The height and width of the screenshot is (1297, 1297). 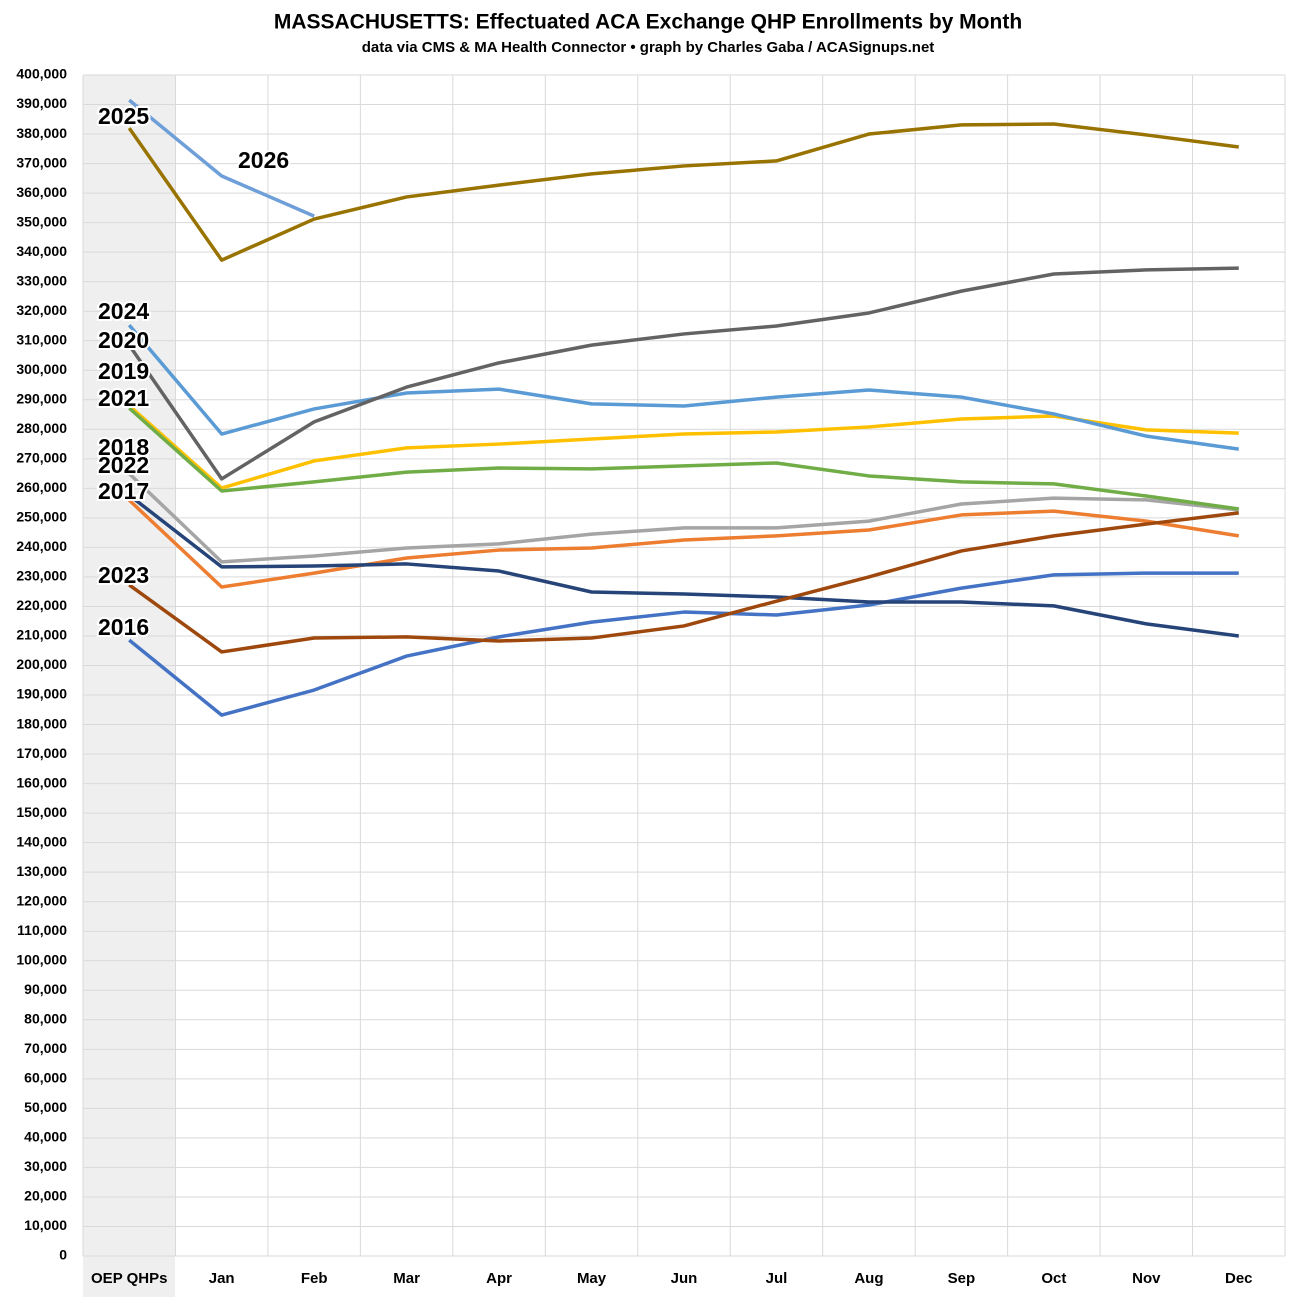 I want to click on y-tick-label: 80,000, so click(x=45, y=1019).